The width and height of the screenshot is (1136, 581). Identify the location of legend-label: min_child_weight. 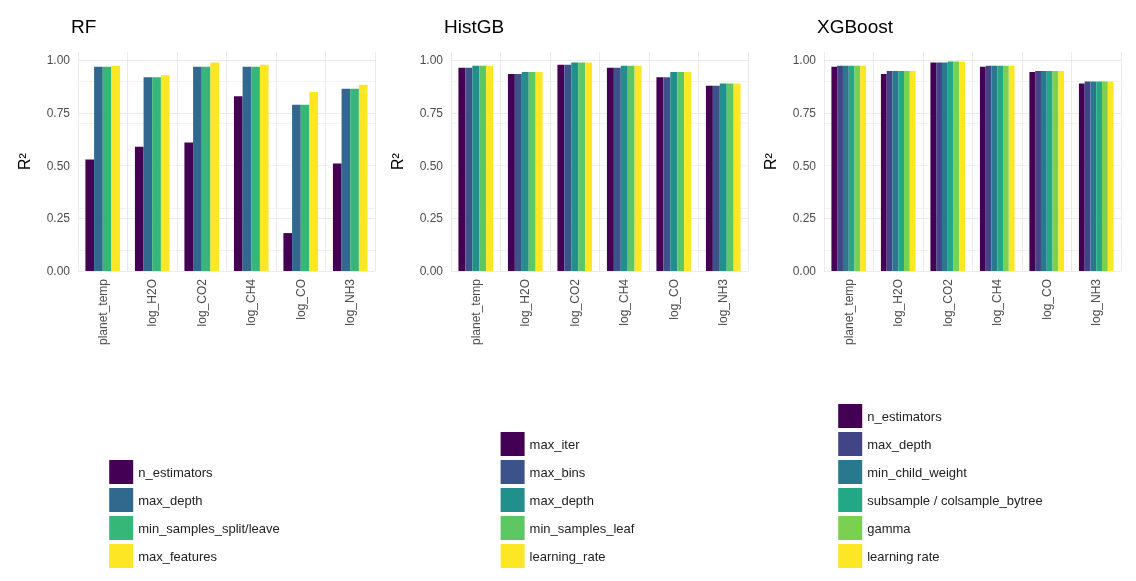
(917, 472).